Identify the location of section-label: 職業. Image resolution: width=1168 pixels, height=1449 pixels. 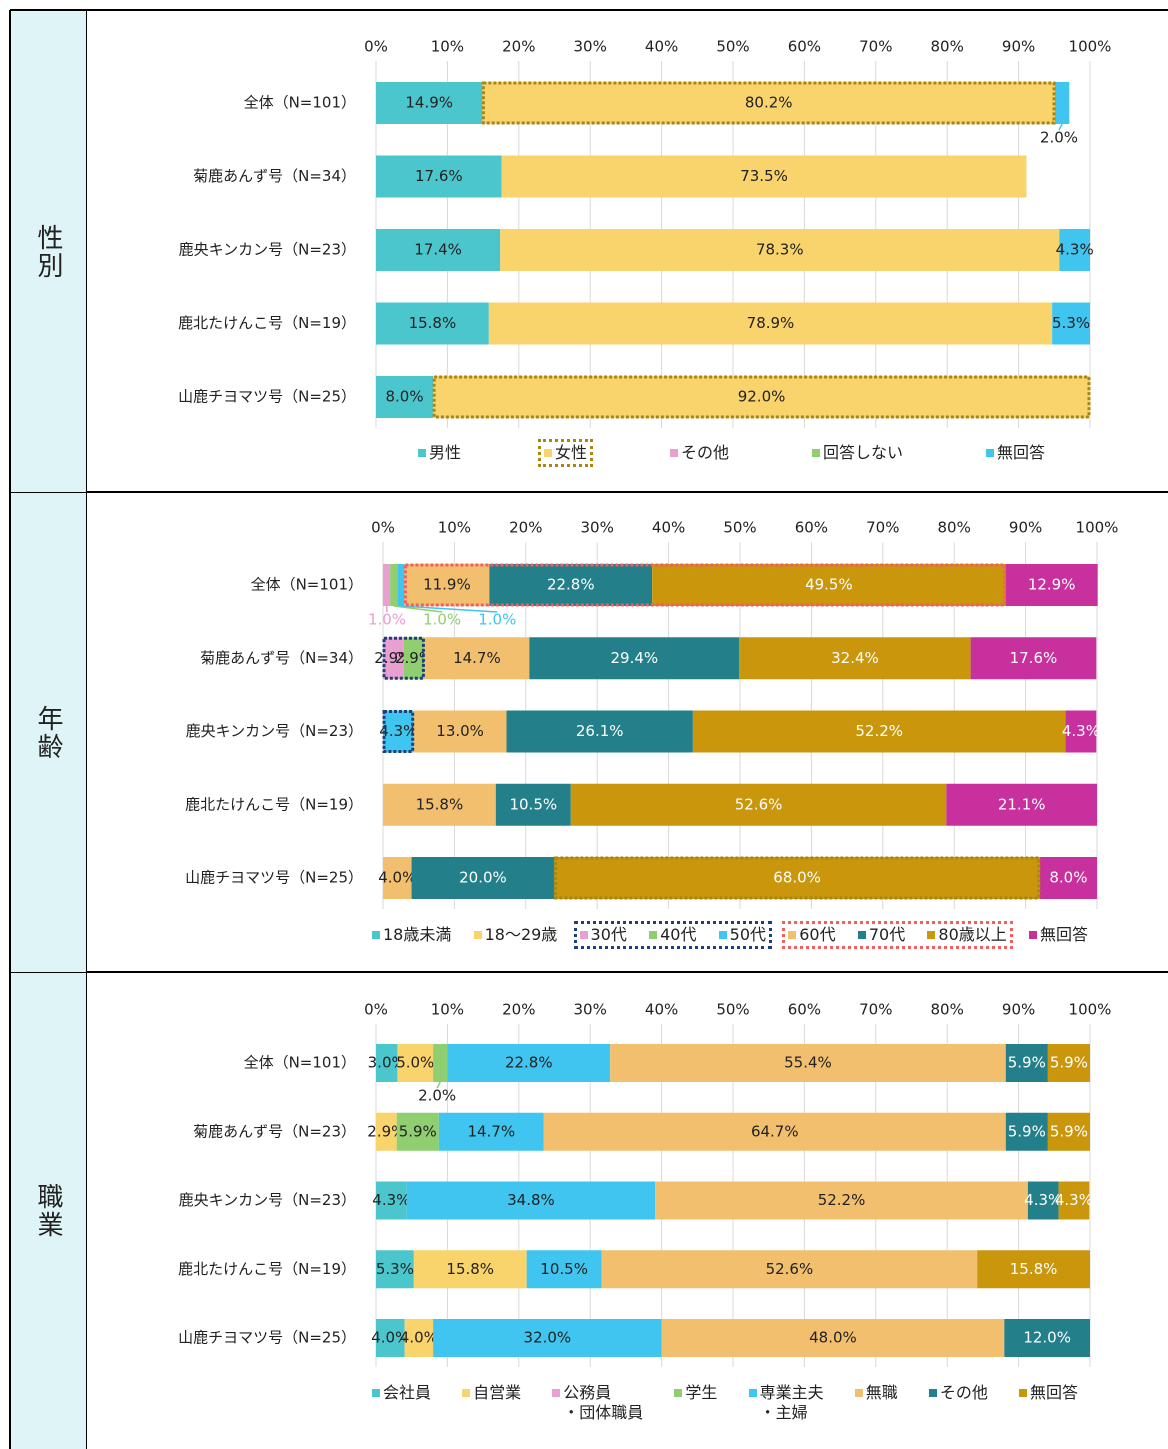
(48, 1211).